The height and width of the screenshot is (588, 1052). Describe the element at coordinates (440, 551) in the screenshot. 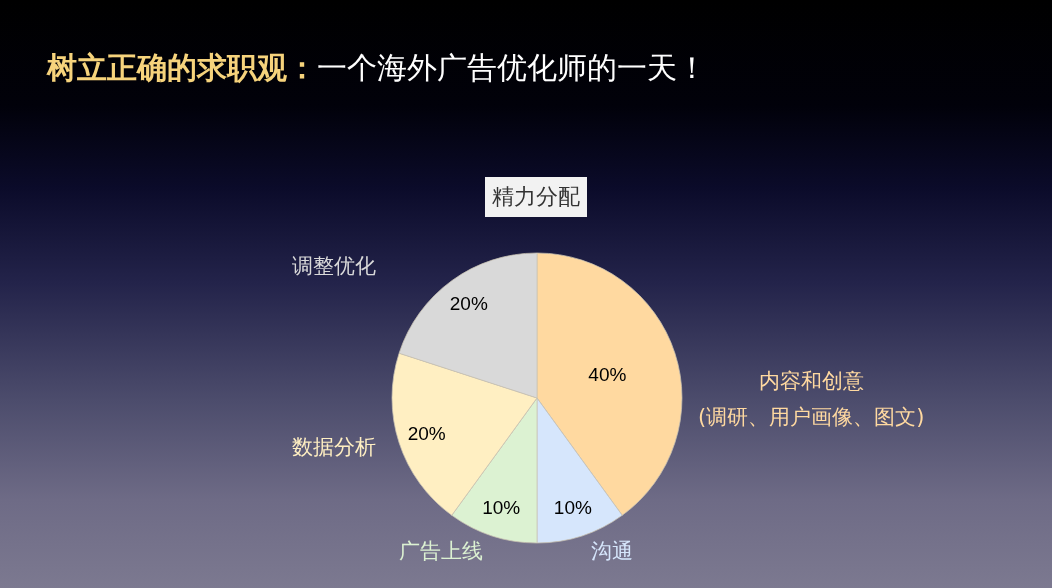

I see `slice-label: 广告上线` at that location.